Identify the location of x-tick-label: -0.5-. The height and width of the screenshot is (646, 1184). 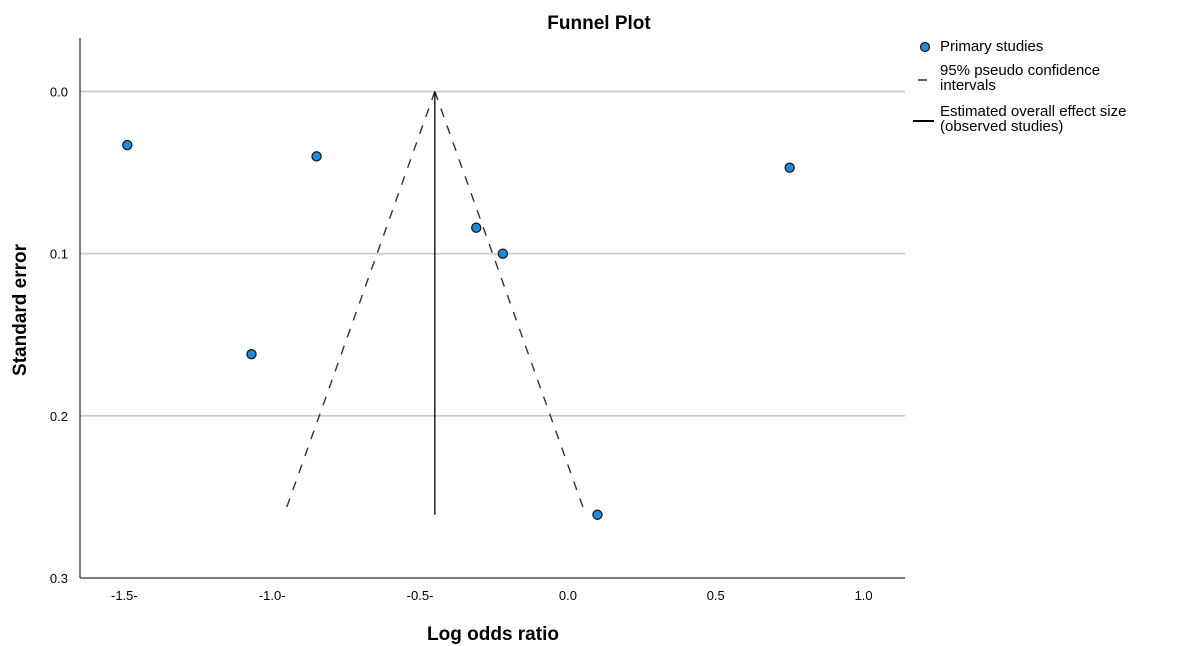
(420, 595).